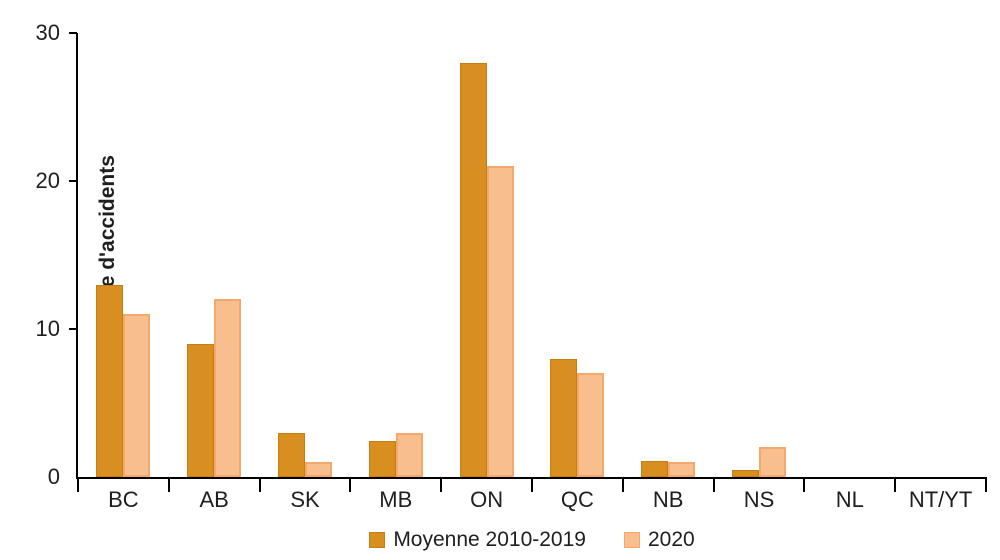 The image size is (1000, 560). I want to click on bar-ON-2020, so click(500, 321).